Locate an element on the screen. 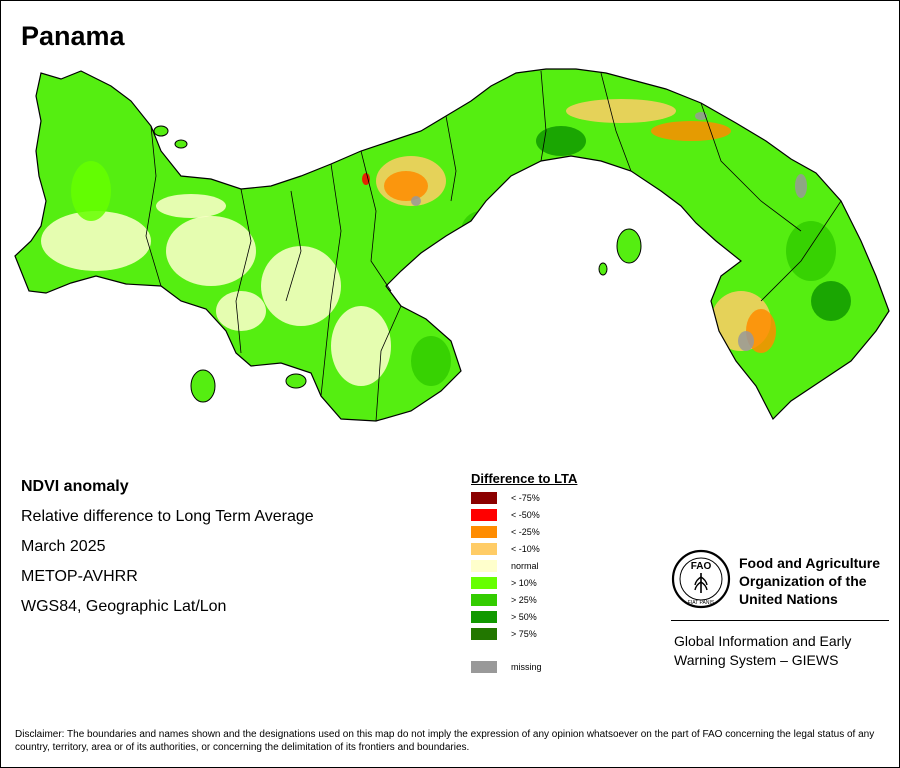 This screenshot has height=768, width=900. fao-org-line: United Nations is located at coordinates (788, 599).